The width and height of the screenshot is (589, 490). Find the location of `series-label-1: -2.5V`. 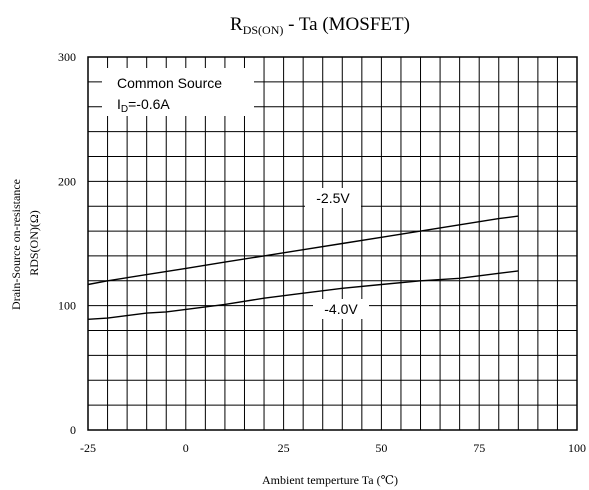

series-label-1: -2.5V is located at coordinates (333, 198).